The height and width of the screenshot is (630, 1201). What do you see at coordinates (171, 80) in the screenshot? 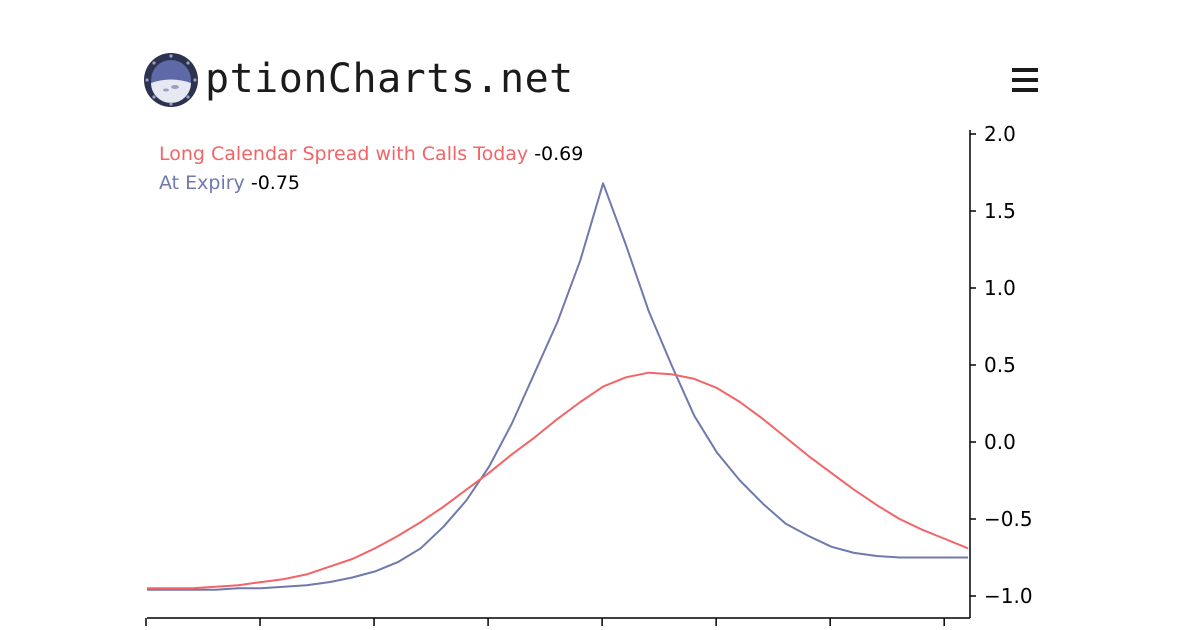
I see `porthole-moon-icon` at bounding box center [171, 80].